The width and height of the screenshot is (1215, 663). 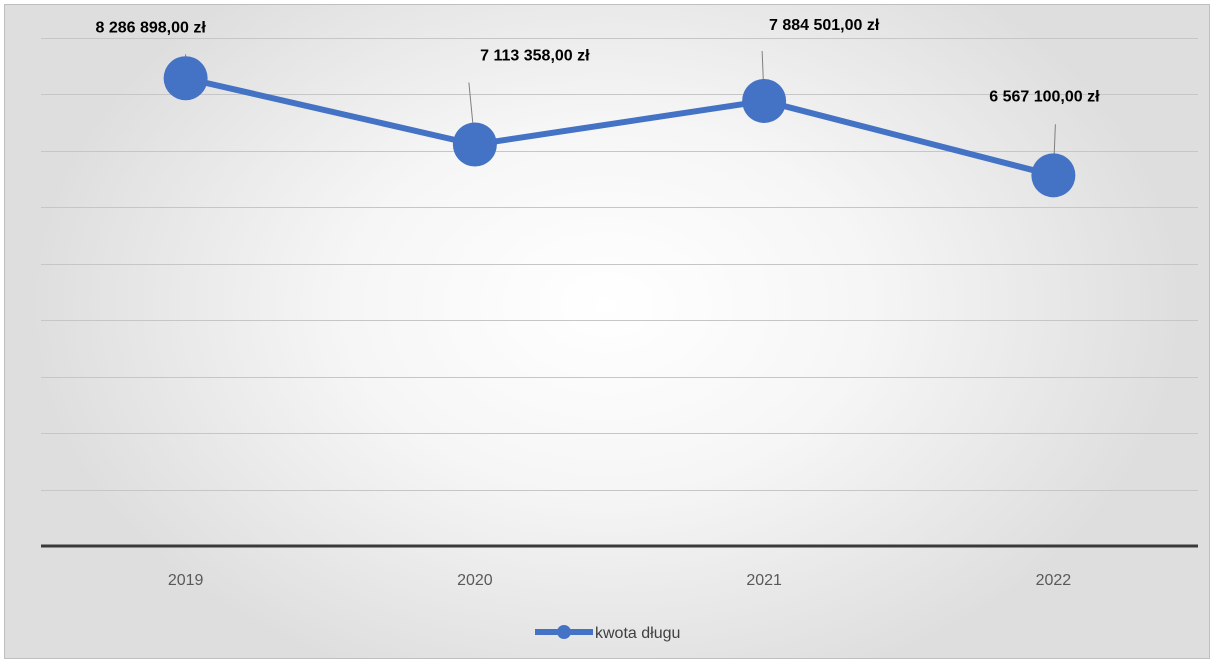 I want to click on legend: kwota długu, so click(x=607, y=633).